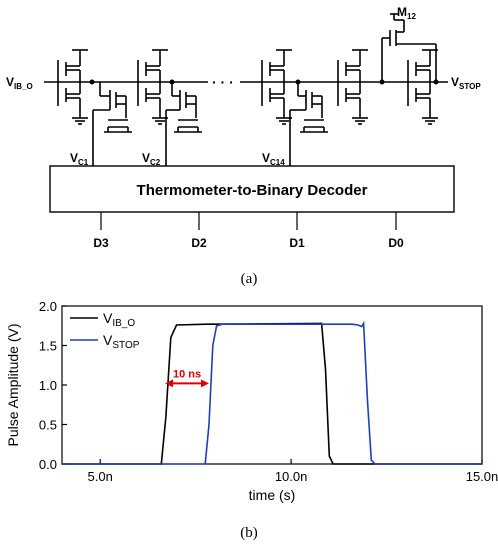  Describe the element at coordinates (151, 159) in the screenshot. I see `control-label-vc2: VC2` at that location.